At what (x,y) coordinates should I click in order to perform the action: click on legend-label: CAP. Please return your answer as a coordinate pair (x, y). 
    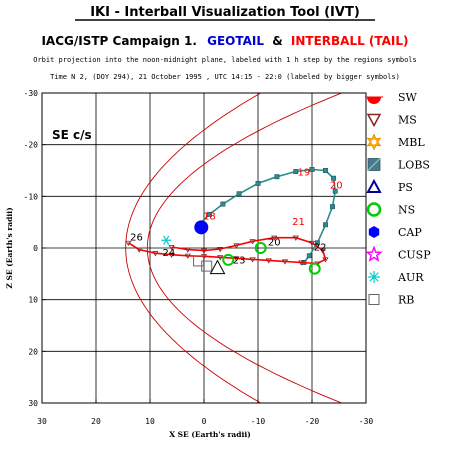
    Looking at the image, I should click on (410, 232).